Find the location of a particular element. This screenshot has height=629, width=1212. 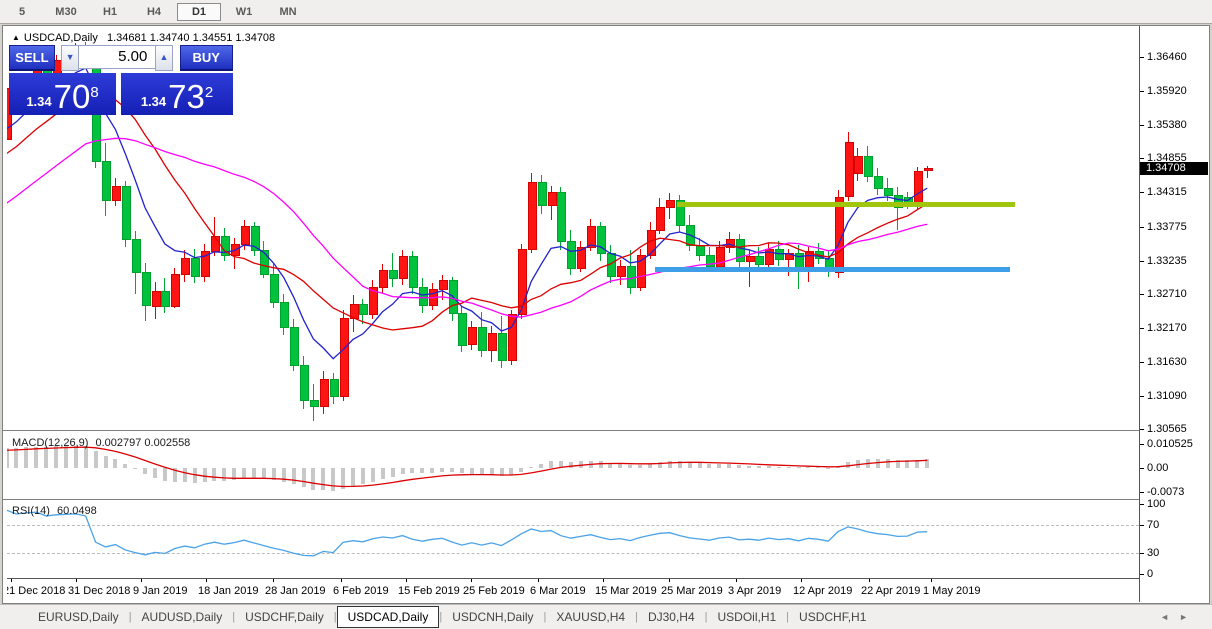

price-tick-label: 1.33775 is located at coordinates (1167, 226).